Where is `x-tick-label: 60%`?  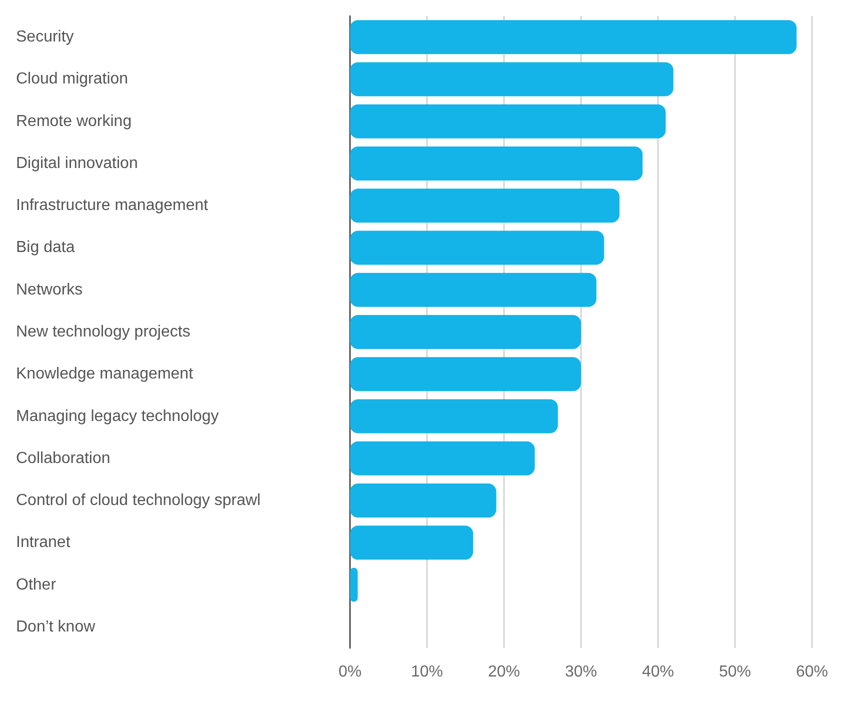
x-tick-label: 60% is located at coordinates (812, 672).